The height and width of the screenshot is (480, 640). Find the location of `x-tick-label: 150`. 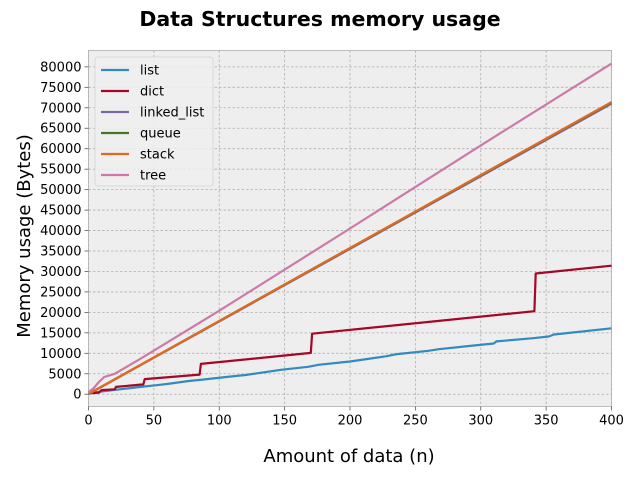

x-tick-label: 150 is located at coordinates (284, 421).